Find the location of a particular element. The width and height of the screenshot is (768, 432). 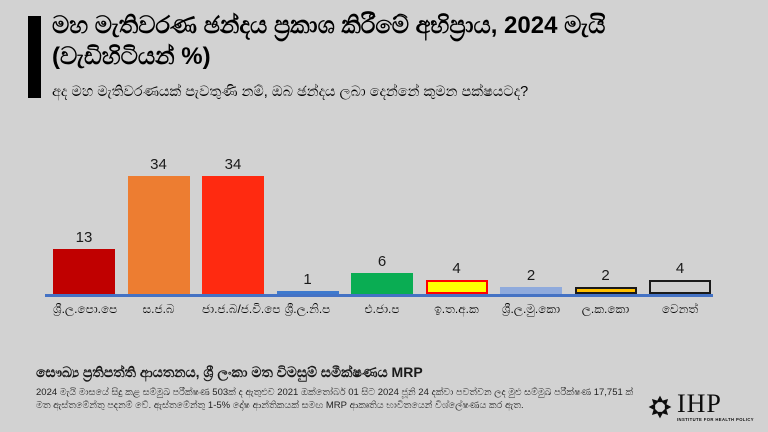

bar-value-label-sjb: 34 is located at coordinates (158, 164).